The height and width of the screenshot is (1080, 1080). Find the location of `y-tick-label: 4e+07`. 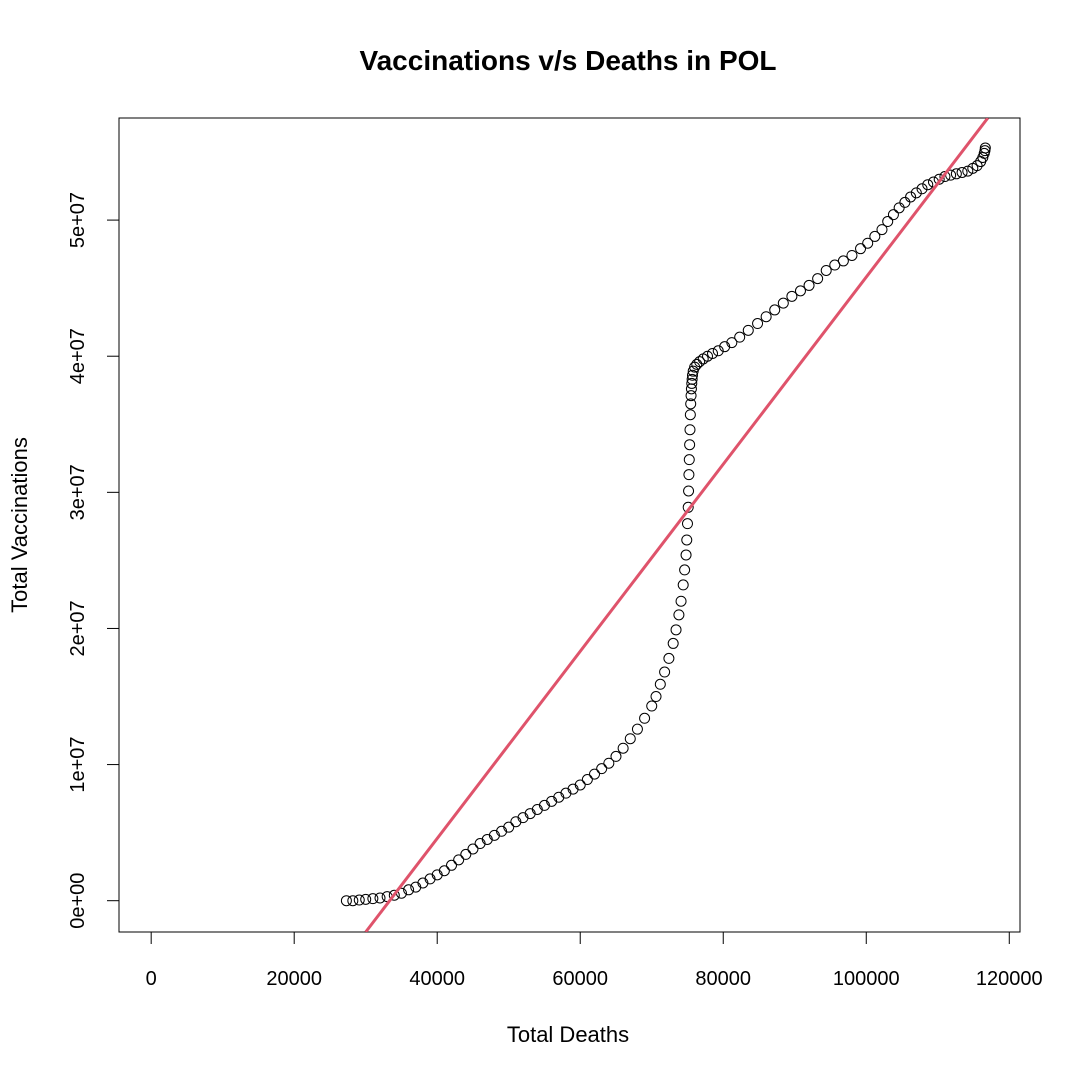

y-tick-label: 4e+07 is located at coordinates (78, 356).